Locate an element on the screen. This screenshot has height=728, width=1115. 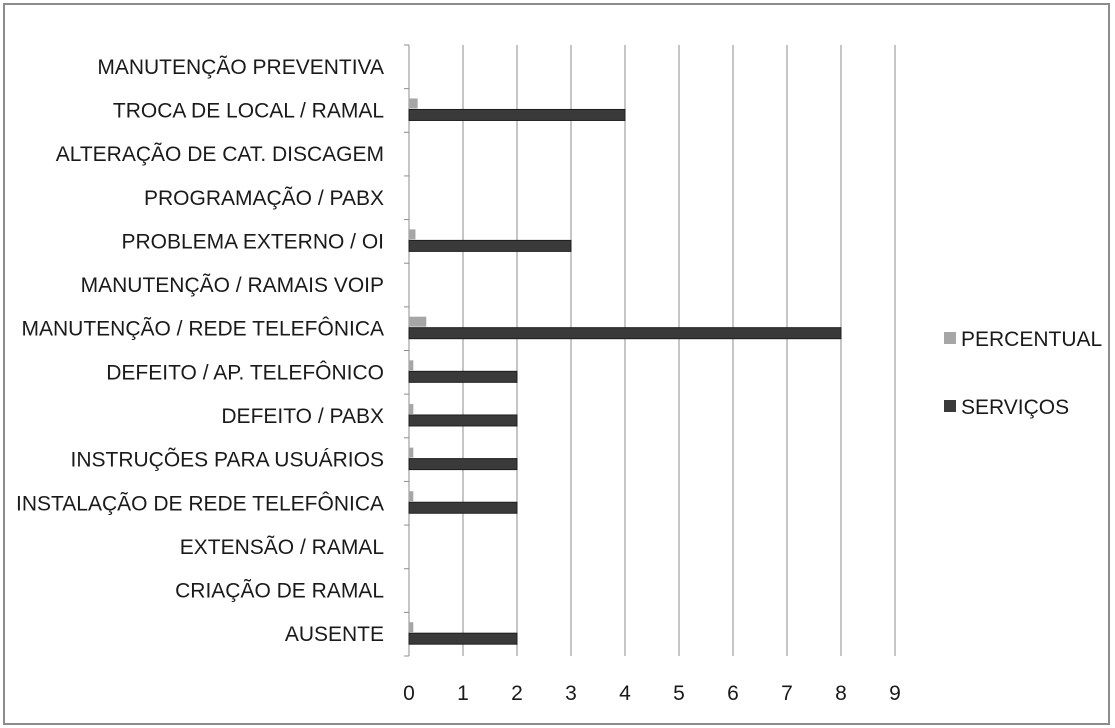
x-tick-label: 5 is located at coordinates (679, 693).